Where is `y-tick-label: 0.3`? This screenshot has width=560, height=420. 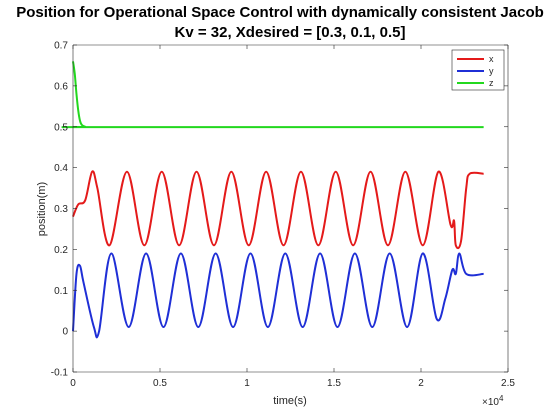
y-tick-label: 0.3 is located at coordinates (61, 209).